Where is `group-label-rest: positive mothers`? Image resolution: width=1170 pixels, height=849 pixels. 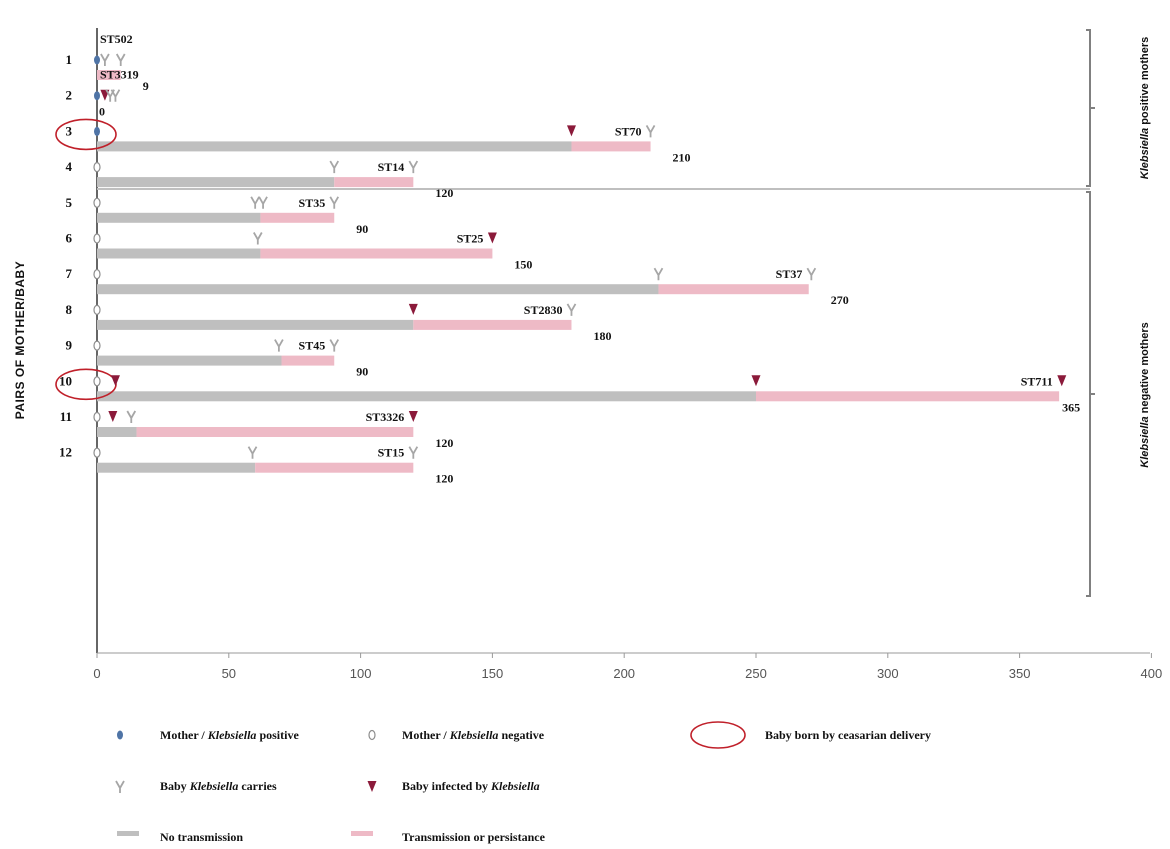
group-label-rest: positive mothers is located at coordinates (1145, 82).